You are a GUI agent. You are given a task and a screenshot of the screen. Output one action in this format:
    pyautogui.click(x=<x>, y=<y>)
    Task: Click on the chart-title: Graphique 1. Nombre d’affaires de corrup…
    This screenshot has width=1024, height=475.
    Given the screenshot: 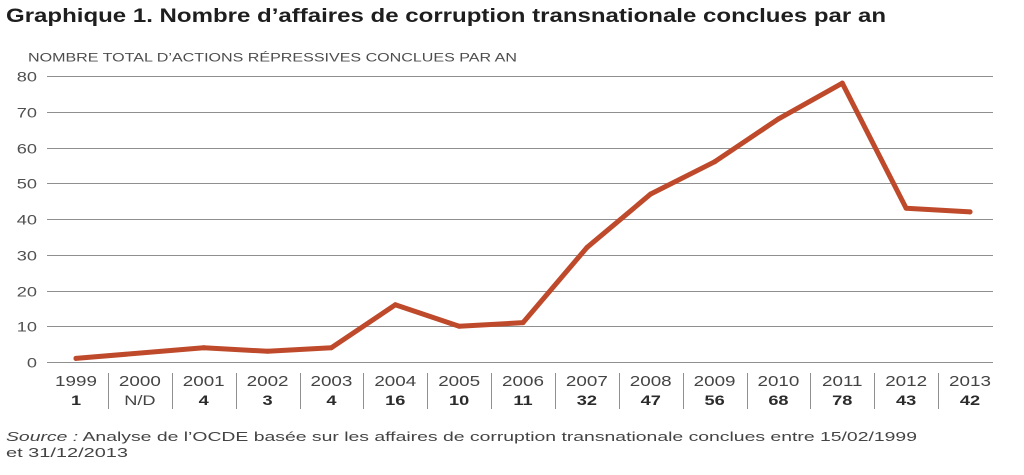 What is the action you would take?
    pyautogui.click(x=446, y=16)
    